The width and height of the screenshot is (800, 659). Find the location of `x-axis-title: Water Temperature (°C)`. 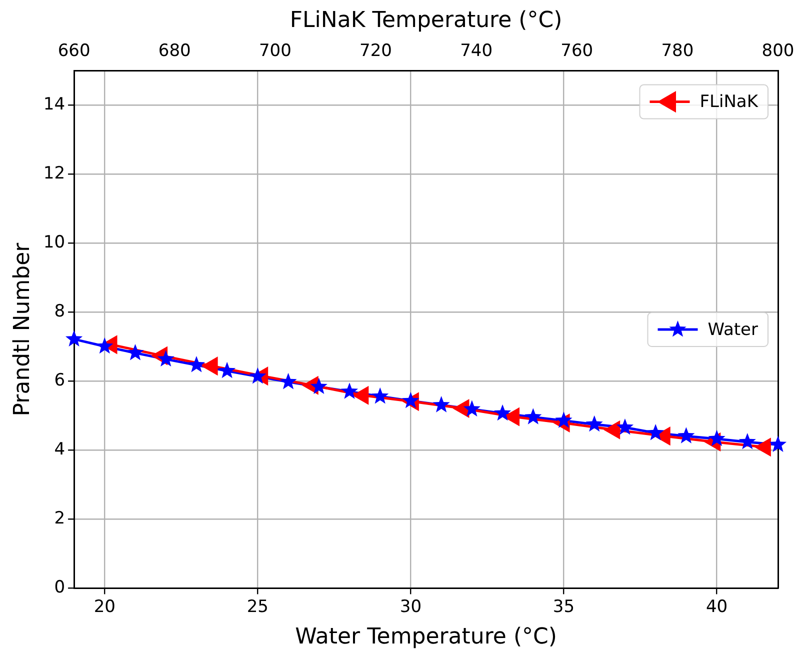

x-axis-title: Water Temperature (°C) is located at coordinates (426, 637).